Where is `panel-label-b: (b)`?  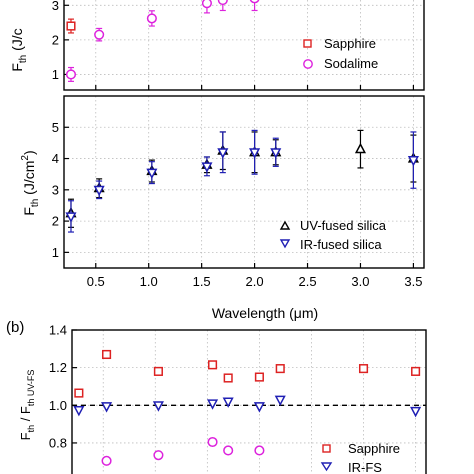 panel-label-b: (b) is located at coordinates (15, 327).